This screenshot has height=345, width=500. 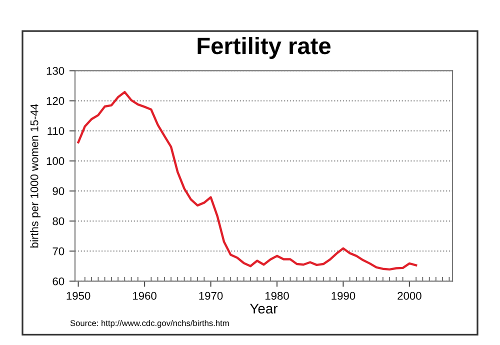 What do you see at coordinates (58, 281) in the screenshot?
I see `y-tick-label: 60` at bounding box center [58, 281].